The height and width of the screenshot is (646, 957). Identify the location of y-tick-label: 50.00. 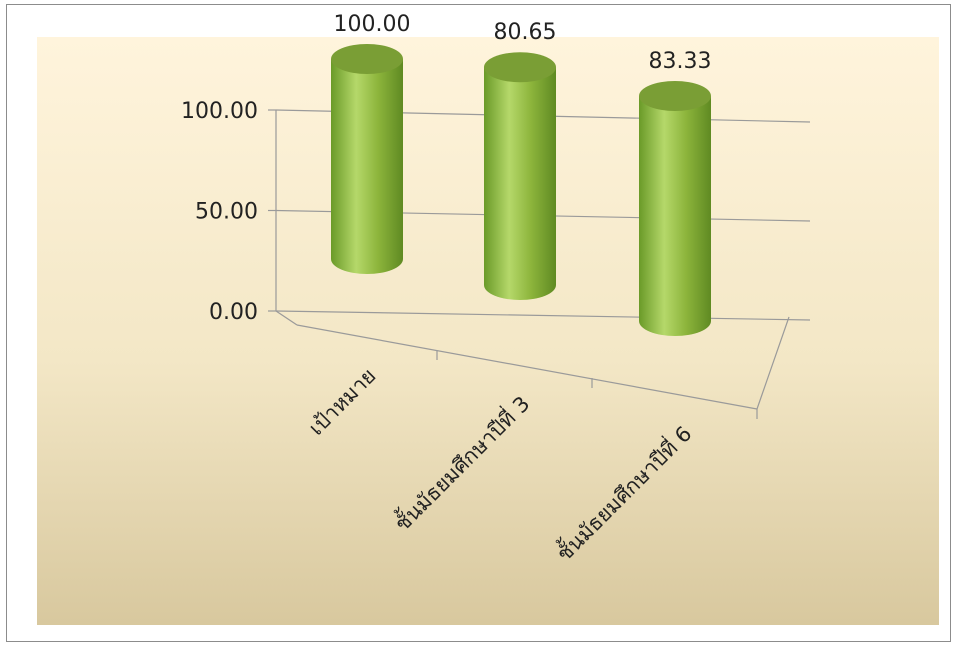
(226, 212).